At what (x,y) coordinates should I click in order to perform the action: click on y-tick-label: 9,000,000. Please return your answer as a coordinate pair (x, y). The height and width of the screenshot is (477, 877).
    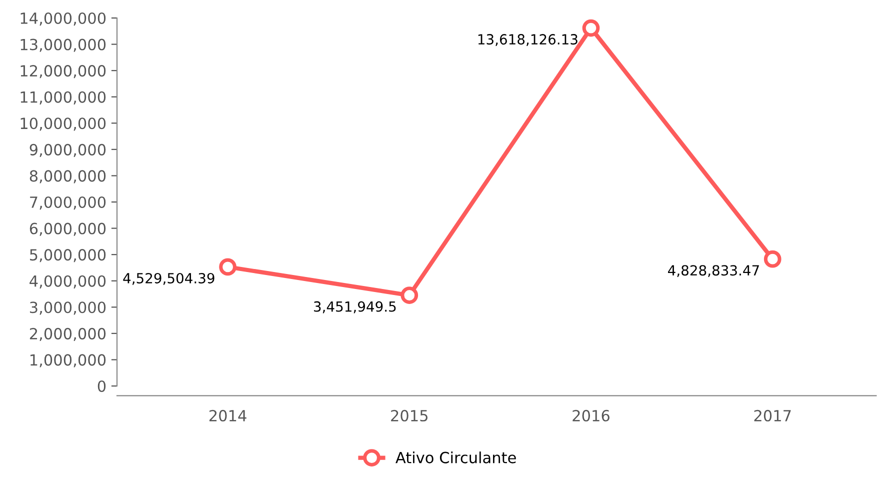
    Looking at the image, I should click on (68, 151).